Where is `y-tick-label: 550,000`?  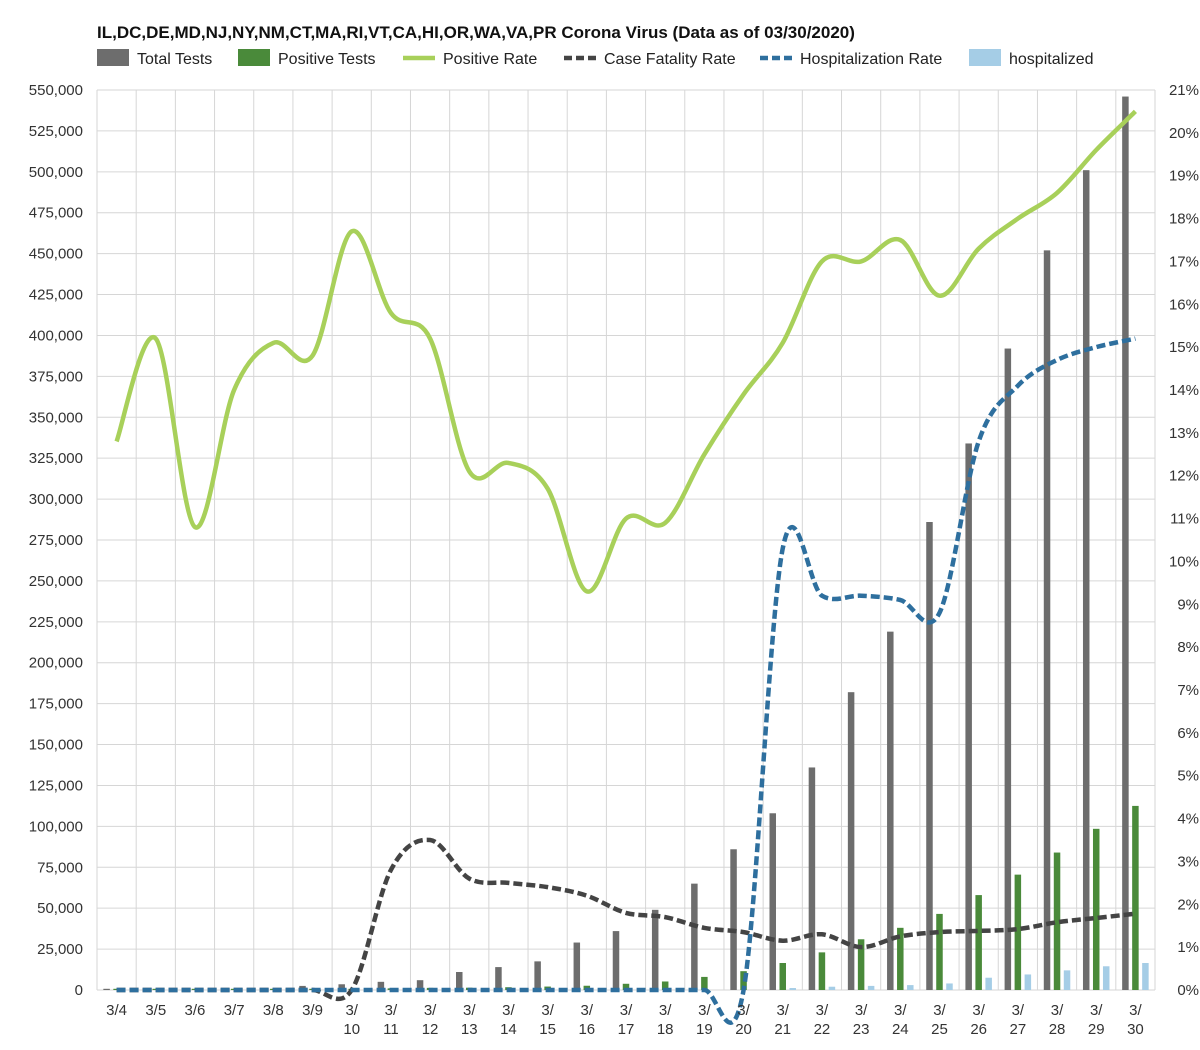 y-tick-label: 550,000 is located at coordinates (56, 90).